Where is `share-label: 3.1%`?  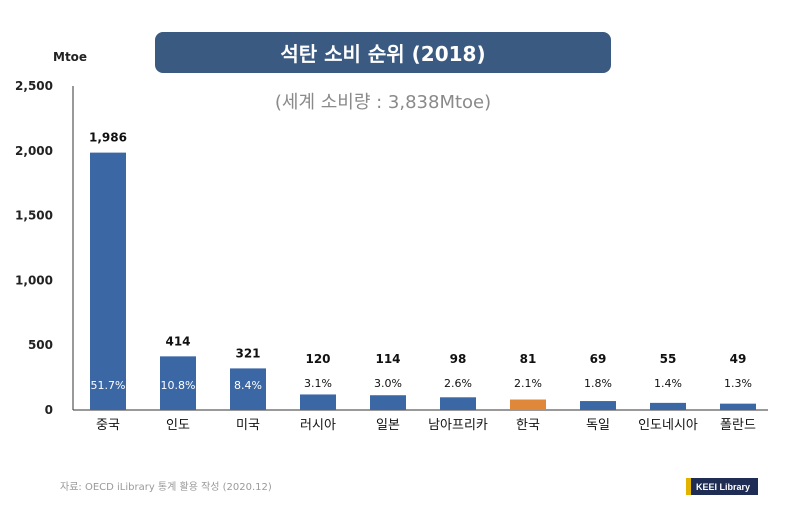 share-label: 3.1% is located at coordinates (318, 383).